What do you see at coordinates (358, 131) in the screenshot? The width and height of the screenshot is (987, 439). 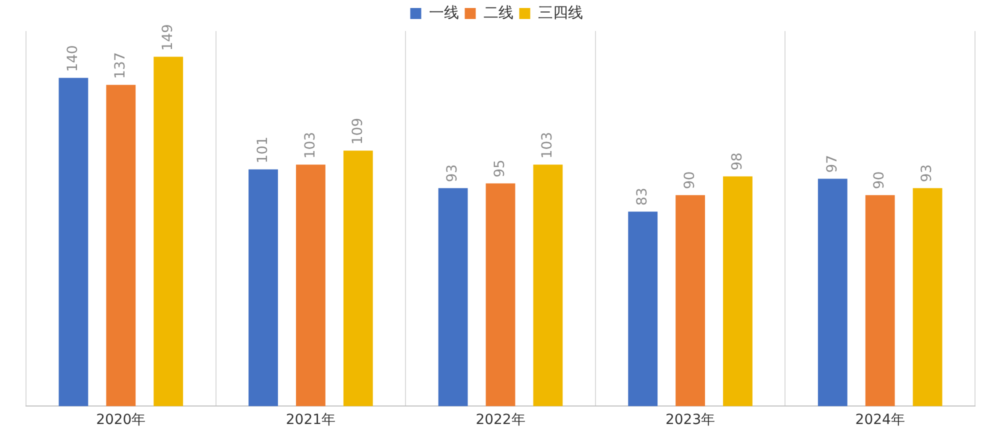 I see `data-label: 109` at bounding box center [358, 131].